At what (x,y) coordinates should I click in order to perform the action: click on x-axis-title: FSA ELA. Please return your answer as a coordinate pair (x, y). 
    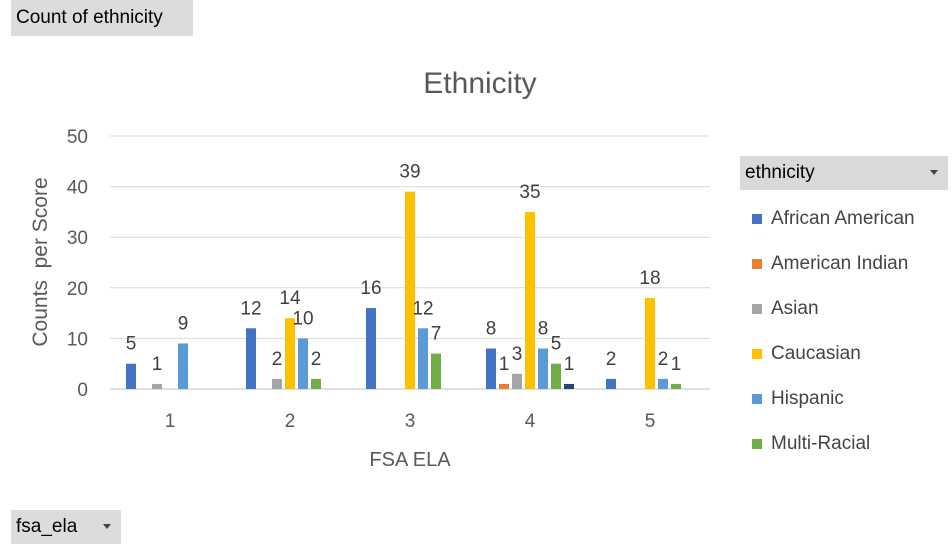
    Looking at the image, I should click on (410, 460).